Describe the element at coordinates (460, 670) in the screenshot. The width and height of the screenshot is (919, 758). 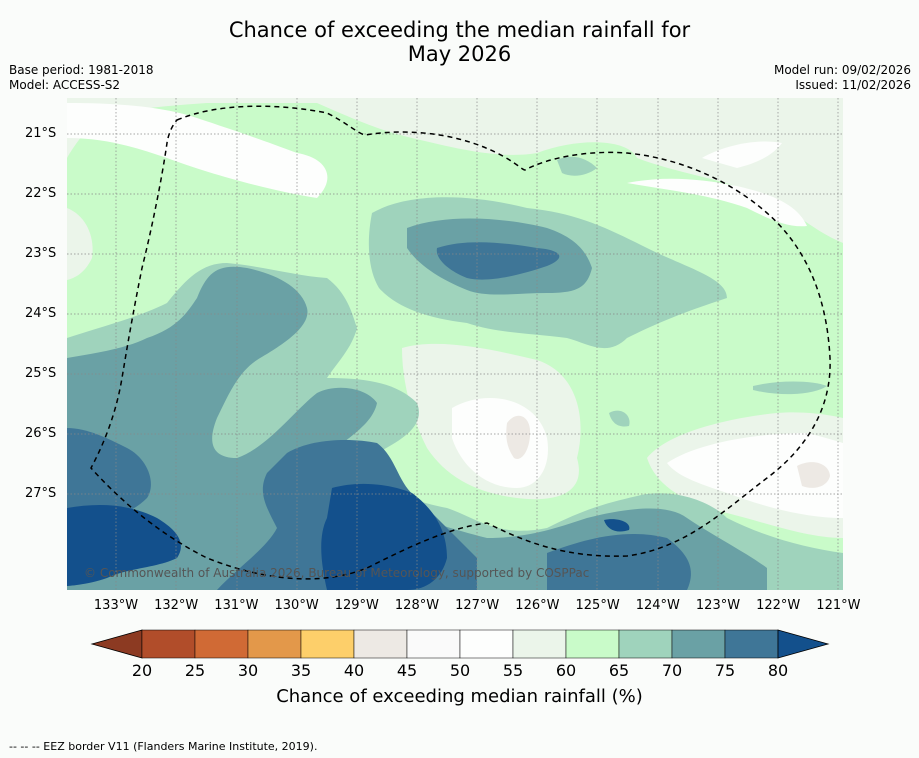
I see `colorbar-tick-label: 50` at that location.